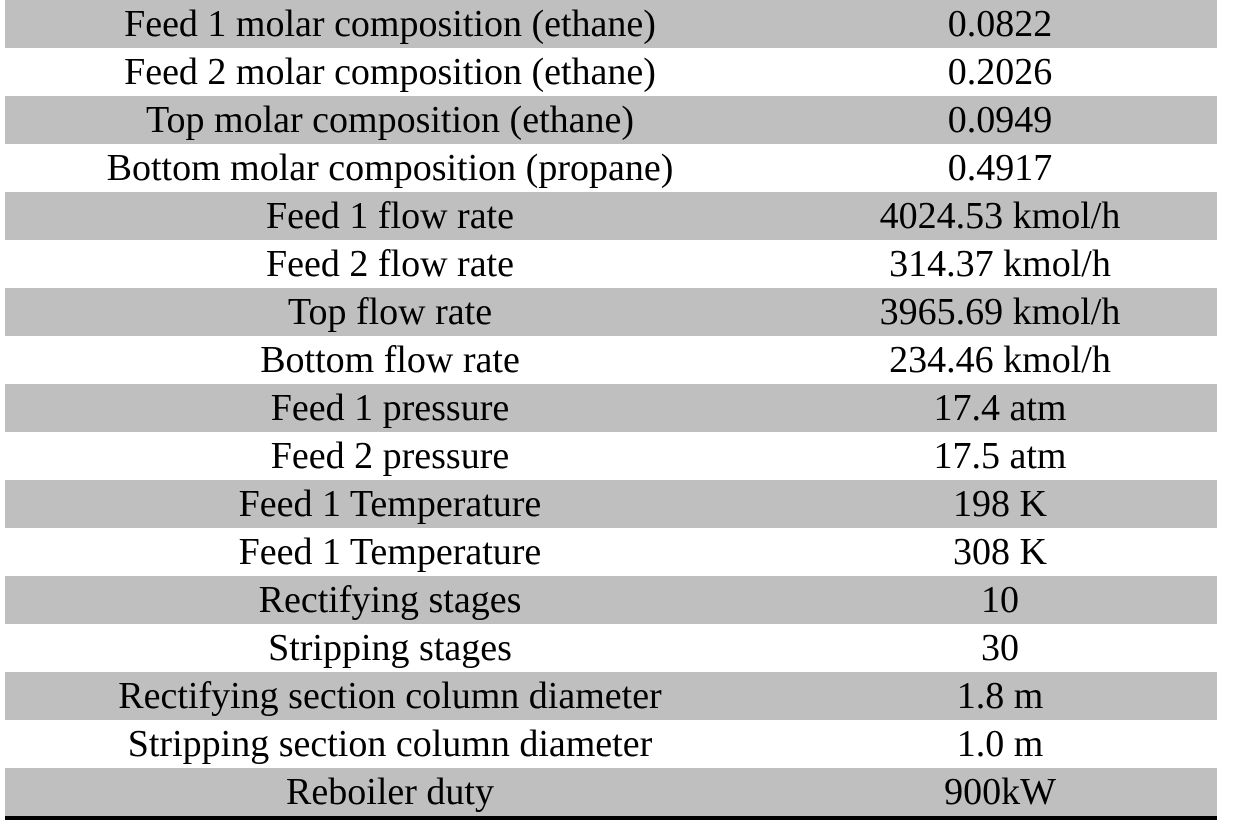  What do you see at coordinates (390, 264) in the screenshot?
I see `row-label: Feed 2 flow rate` at bounding box center [390, 264].